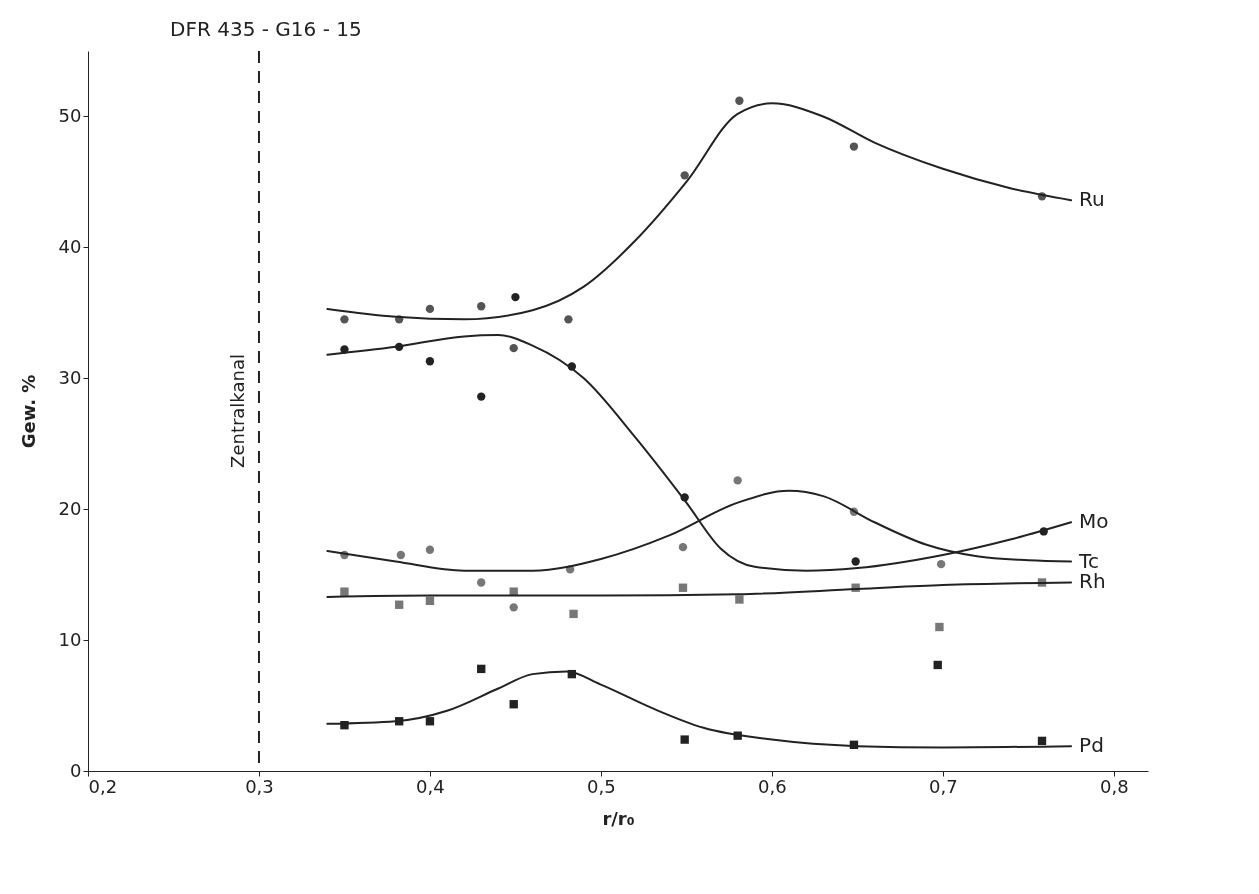  What do you see at coordinates (70, 639) in the screenshot?
I see `y-tick-label: 10` at bounding box center [70, 639].